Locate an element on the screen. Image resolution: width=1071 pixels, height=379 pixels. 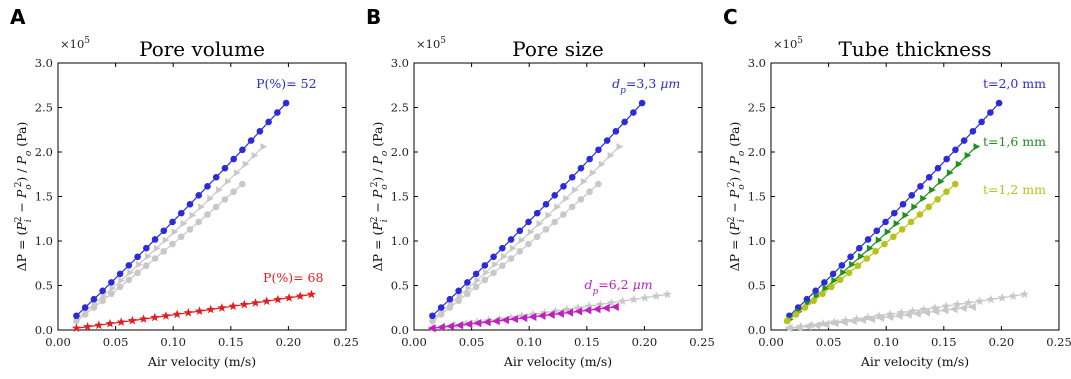
y-tick-label: 2.0 is located at coordinates (400, 152).